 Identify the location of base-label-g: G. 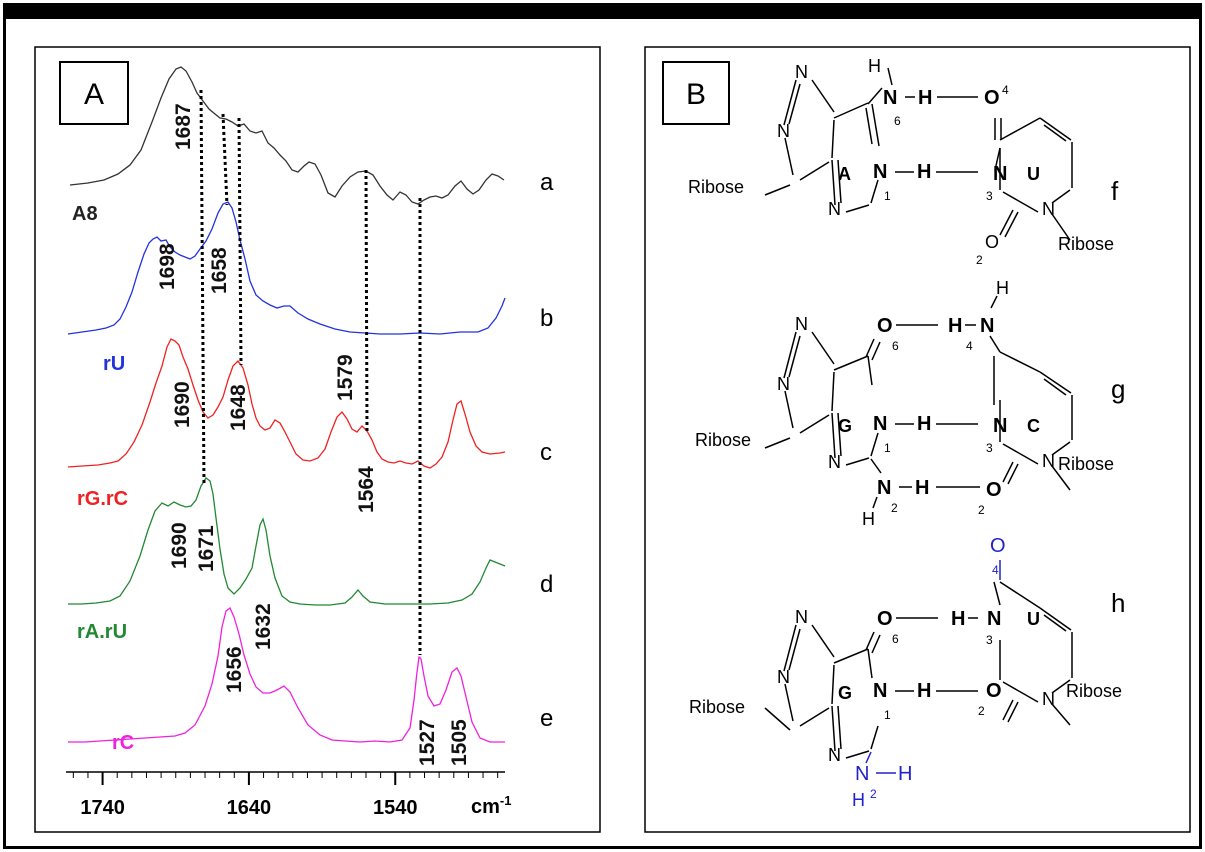
(845, 426).